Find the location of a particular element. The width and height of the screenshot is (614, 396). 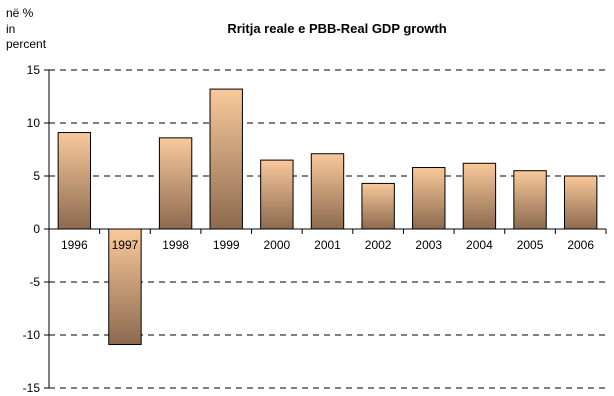

chart-title: Rritja reale e PBB-Real GDP growth is located at coordinates (337, 28).